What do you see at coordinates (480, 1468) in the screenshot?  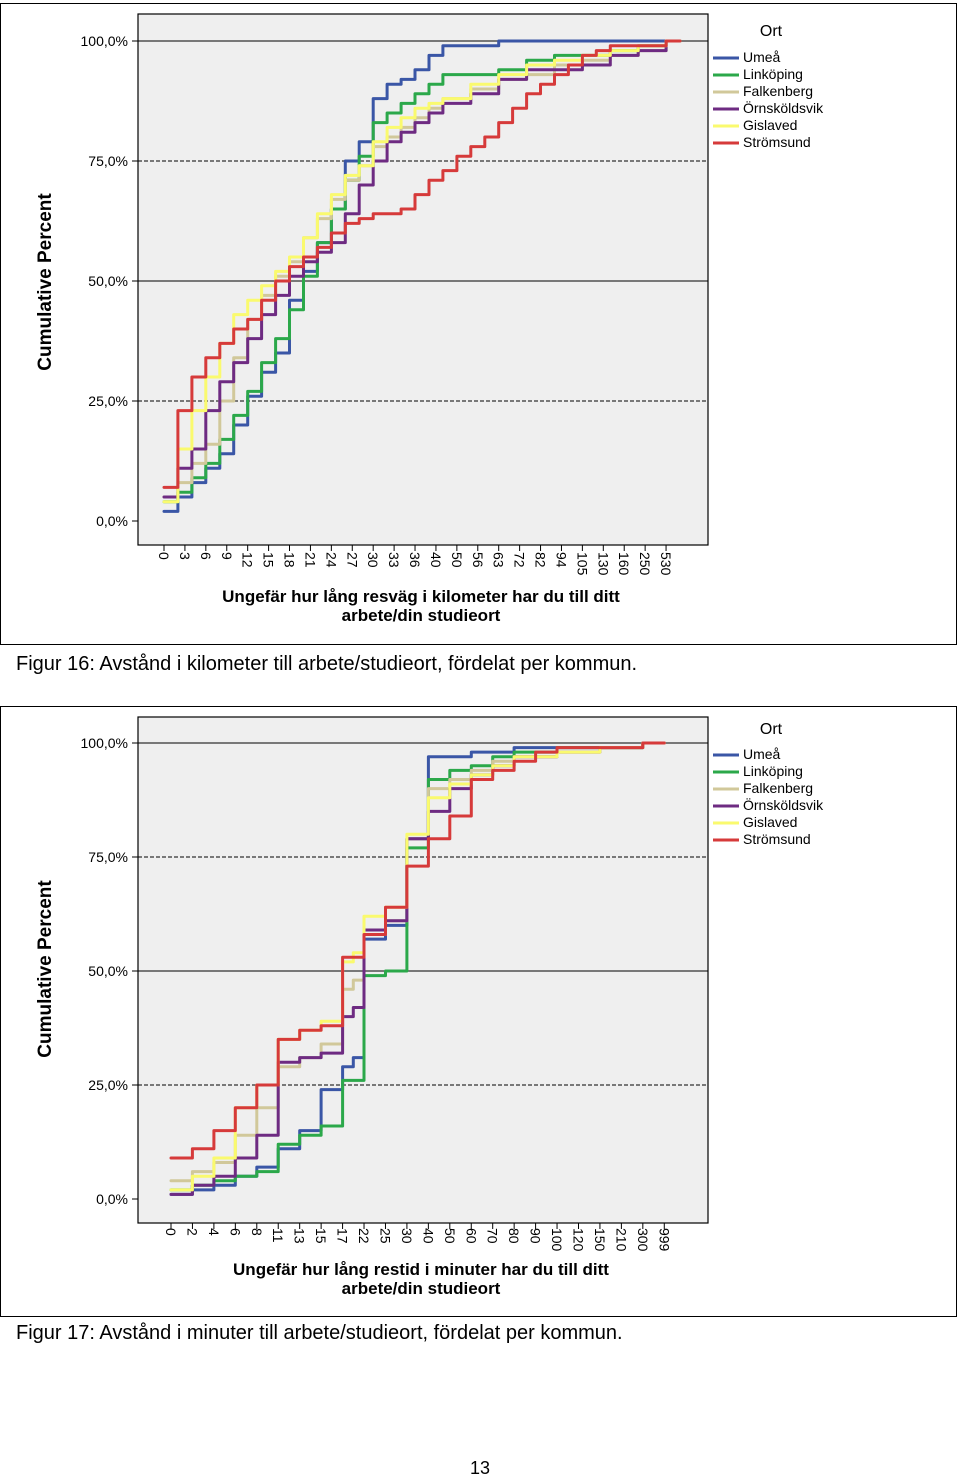 I see `page-number: 13` at bounding box center [480, 1468].